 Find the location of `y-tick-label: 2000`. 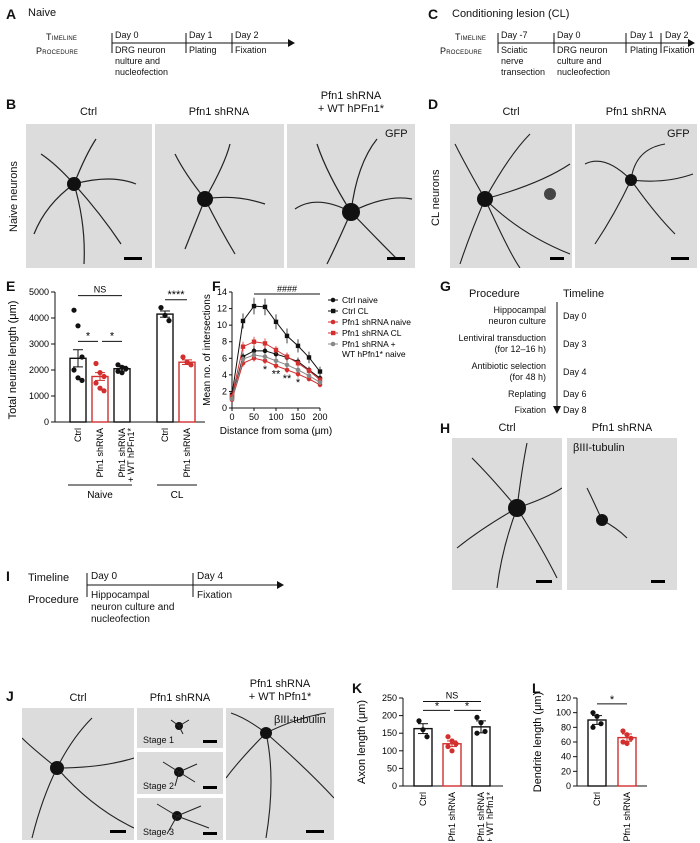

y-tick-label: 2000 is located at coordinates (39, 370).